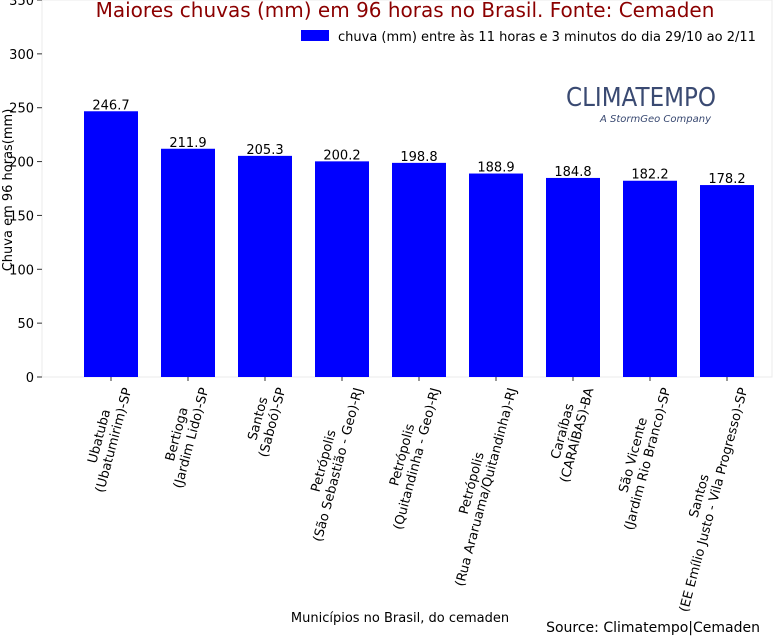  I want to click on y-axis-label: Chuva em 96 horas(mm), so click(8, 190).